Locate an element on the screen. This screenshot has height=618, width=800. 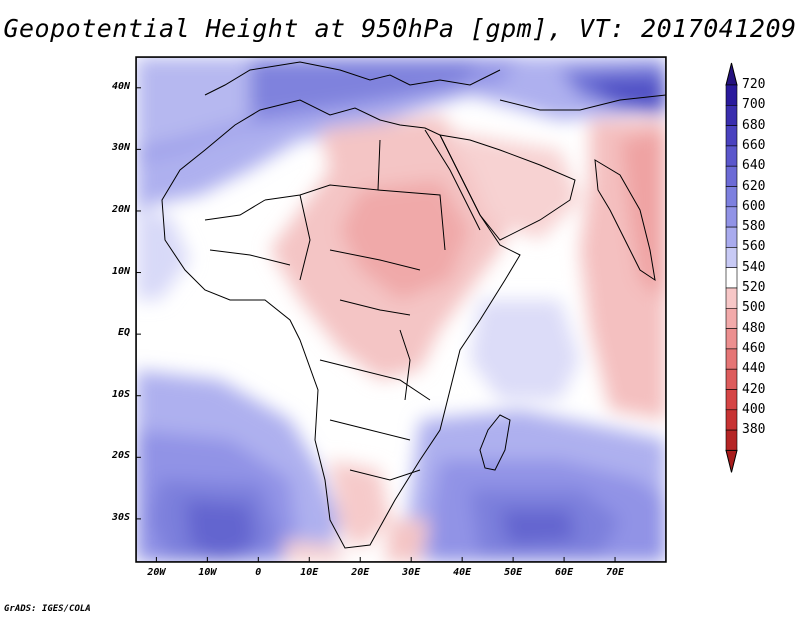
colorbar-label: 480 is located at coordinates (754, 328).